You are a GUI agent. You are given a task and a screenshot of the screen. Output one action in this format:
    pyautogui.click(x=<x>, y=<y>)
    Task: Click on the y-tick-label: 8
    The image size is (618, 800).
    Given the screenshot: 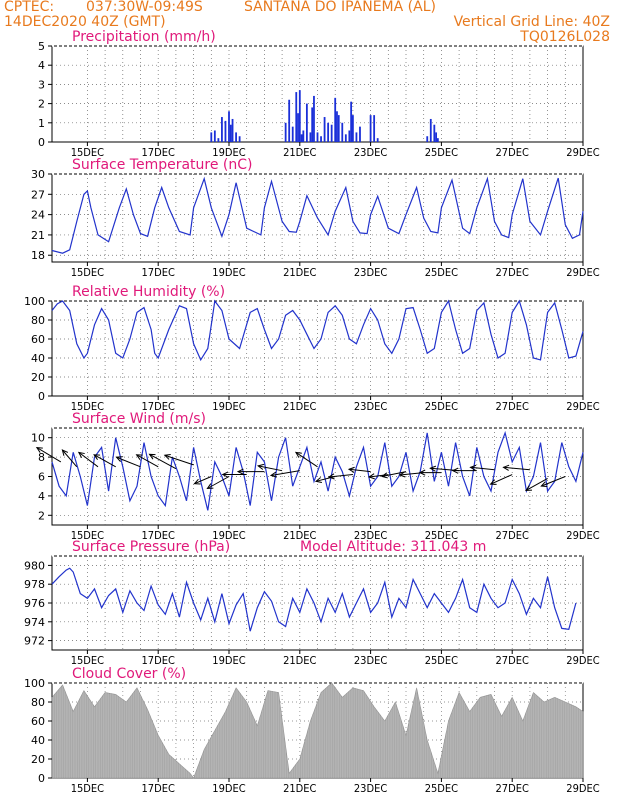 What is the action you would take?
    pyautogui.click(x=41, y=457)
    